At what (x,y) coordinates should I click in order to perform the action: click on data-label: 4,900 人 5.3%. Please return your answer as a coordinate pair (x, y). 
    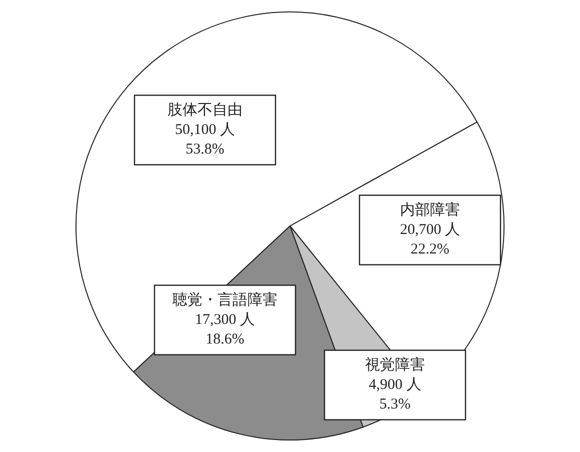
    Looking at the image, I should click on (395, 394).